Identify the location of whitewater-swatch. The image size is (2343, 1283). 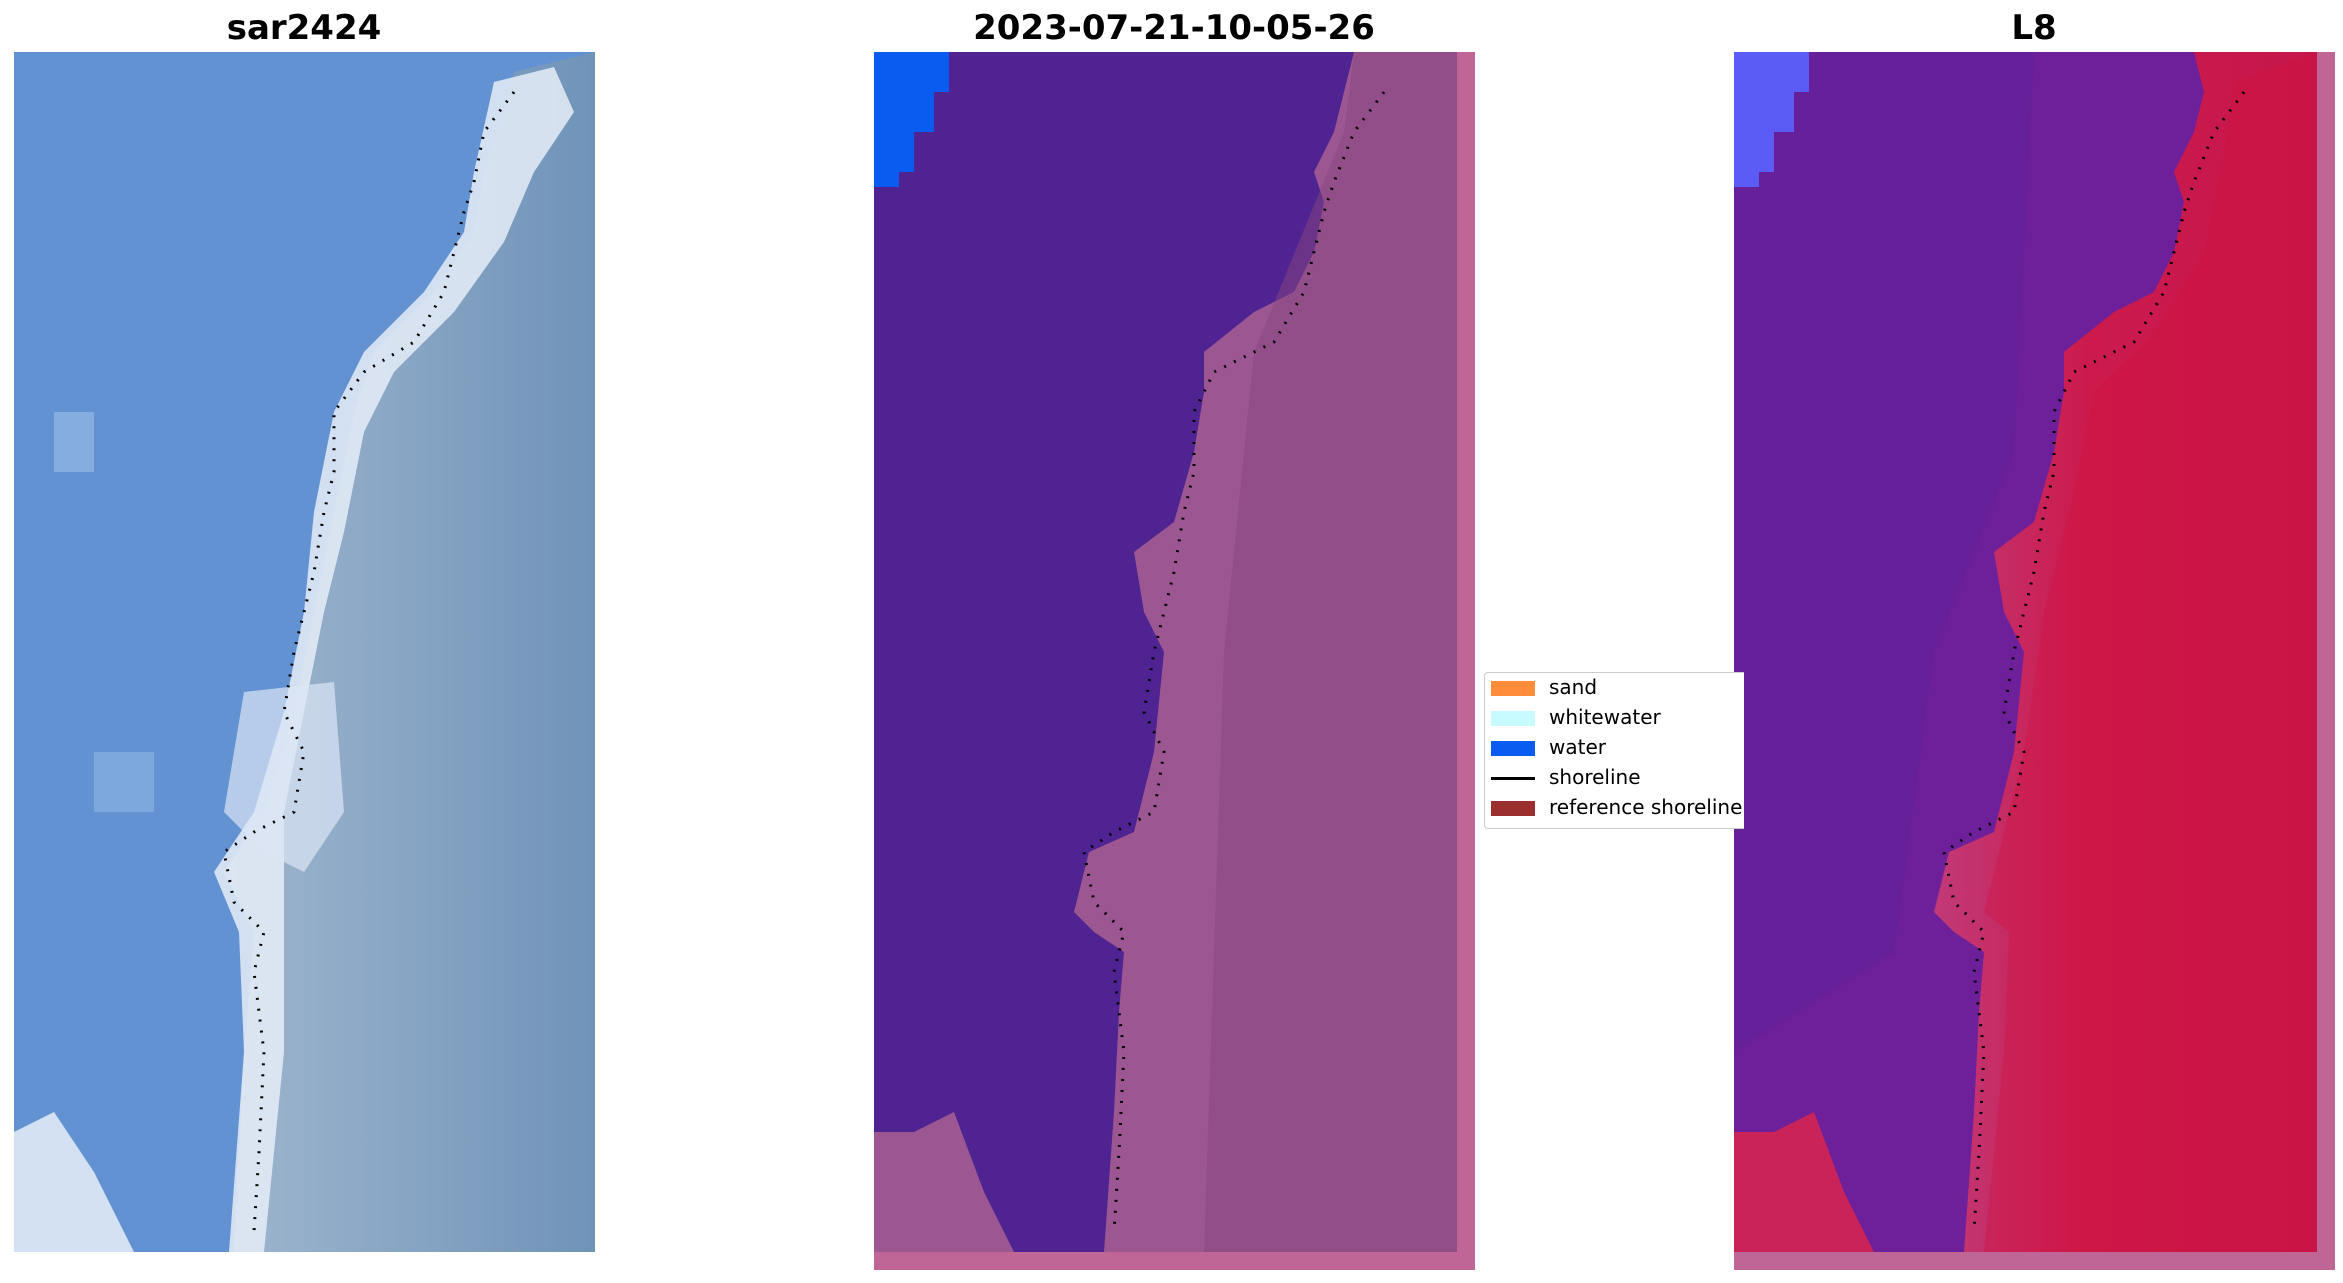
(1513, 718).